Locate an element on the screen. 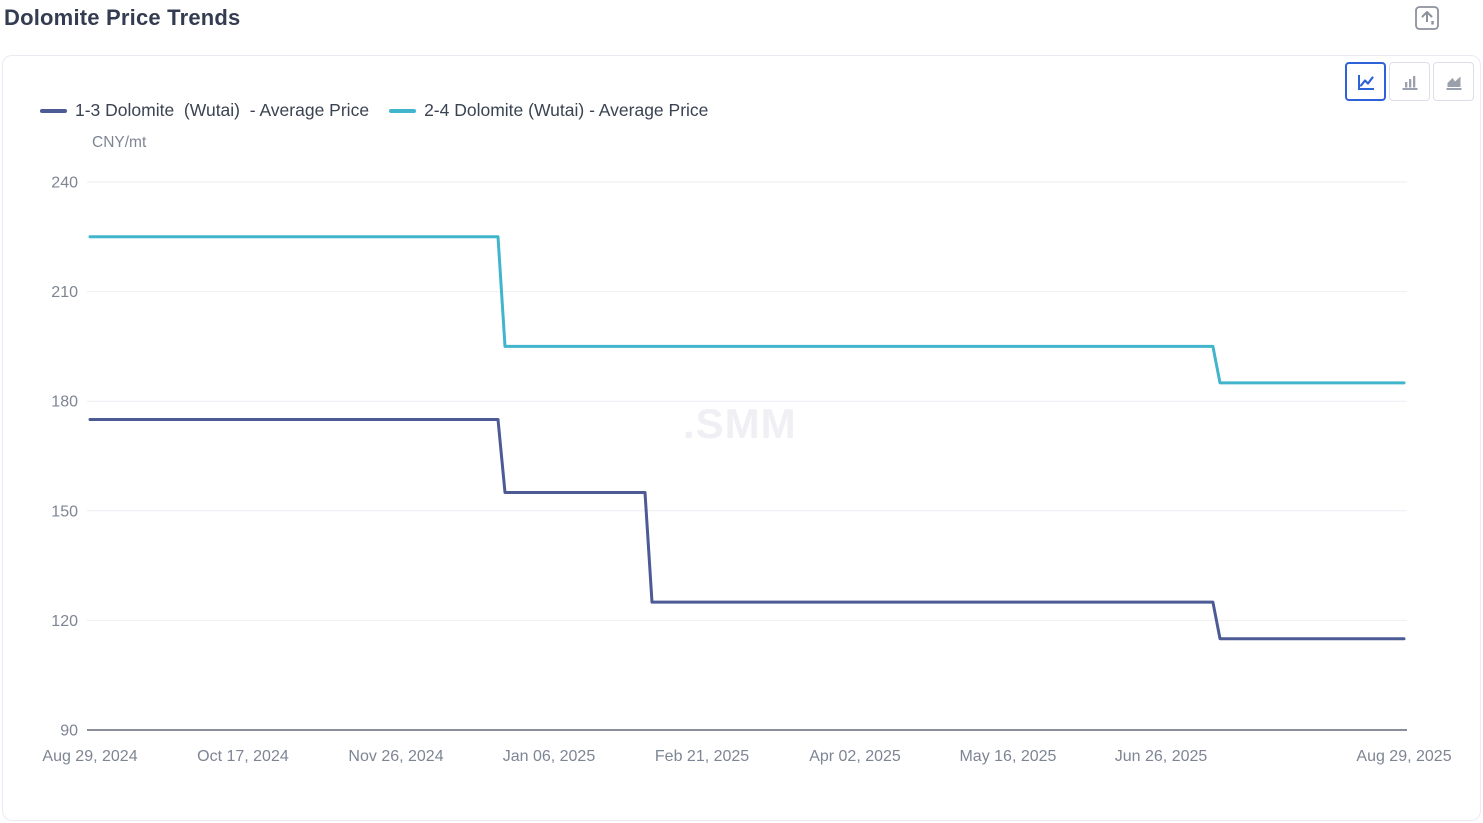 The height and width of the screenshot is (823, 1483). y-tick-label: 180 is located at coordinates (64, 402).